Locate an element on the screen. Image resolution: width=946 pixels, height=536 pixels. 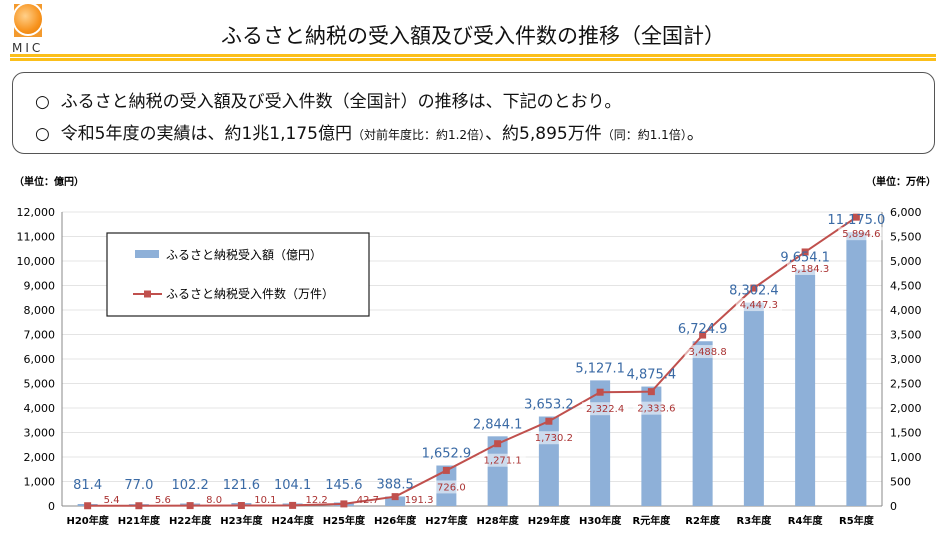
line-data-label: 5.6 is located at coordinates (163, 500).